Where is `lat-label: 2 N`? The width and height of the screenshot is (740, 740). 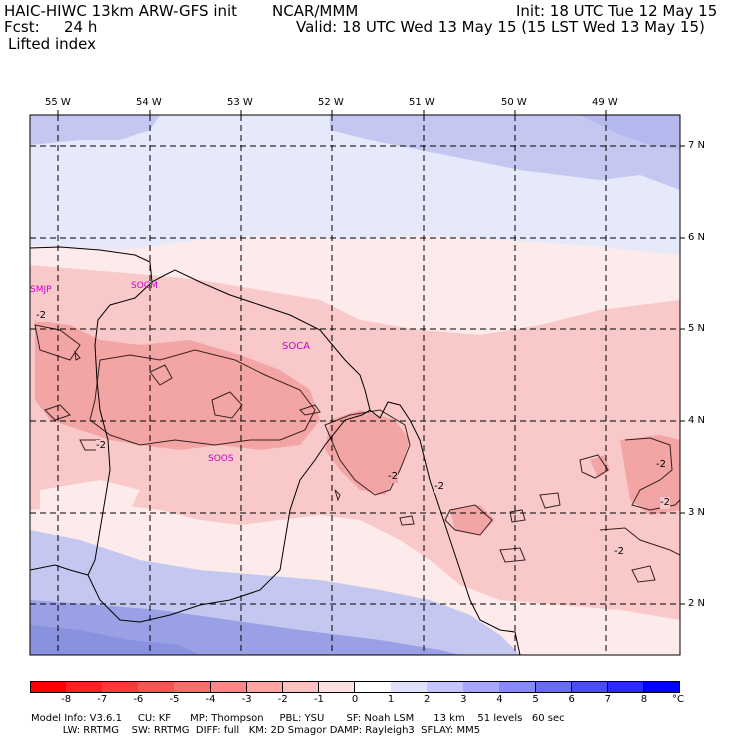 lat-label: 2 N is located at coordinates (697, 603).